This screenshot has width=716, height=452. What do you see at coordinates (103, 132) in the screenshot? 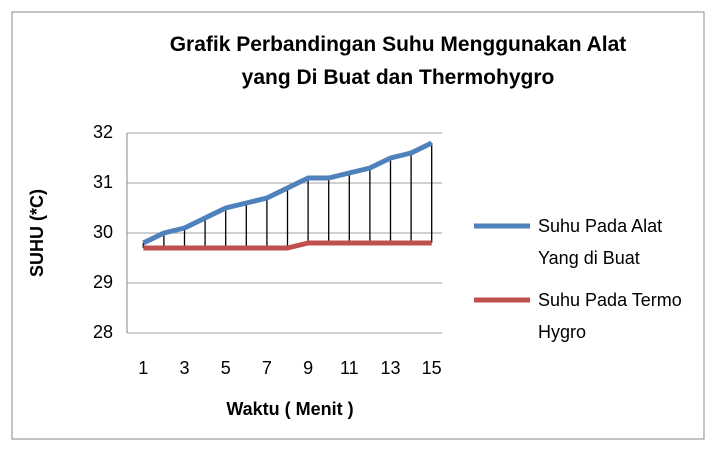
I see `y-tick-label: 32` at bounding box center [103, 132].